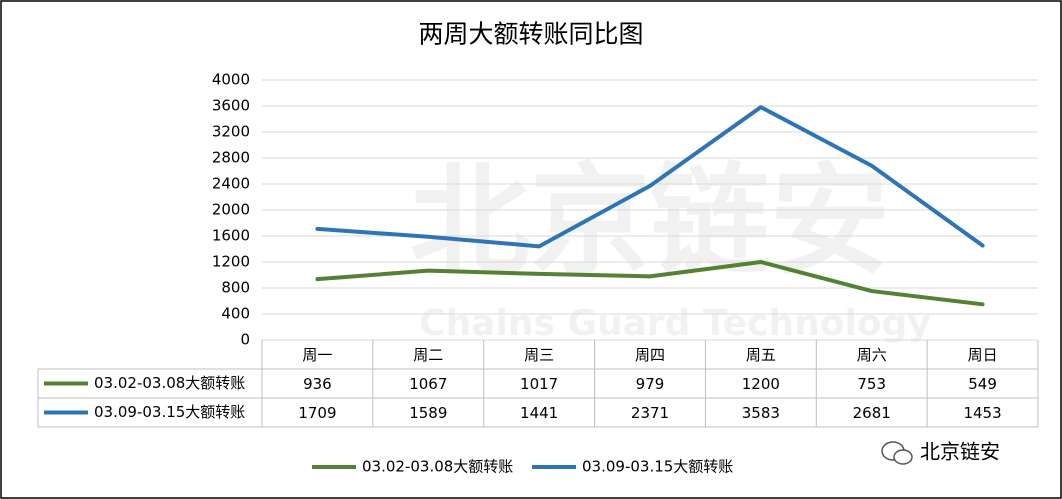  What do you see at coordinates (960, 452) in the screenshot?
I see `source: 北京链安` at bounding box center [960, 452].